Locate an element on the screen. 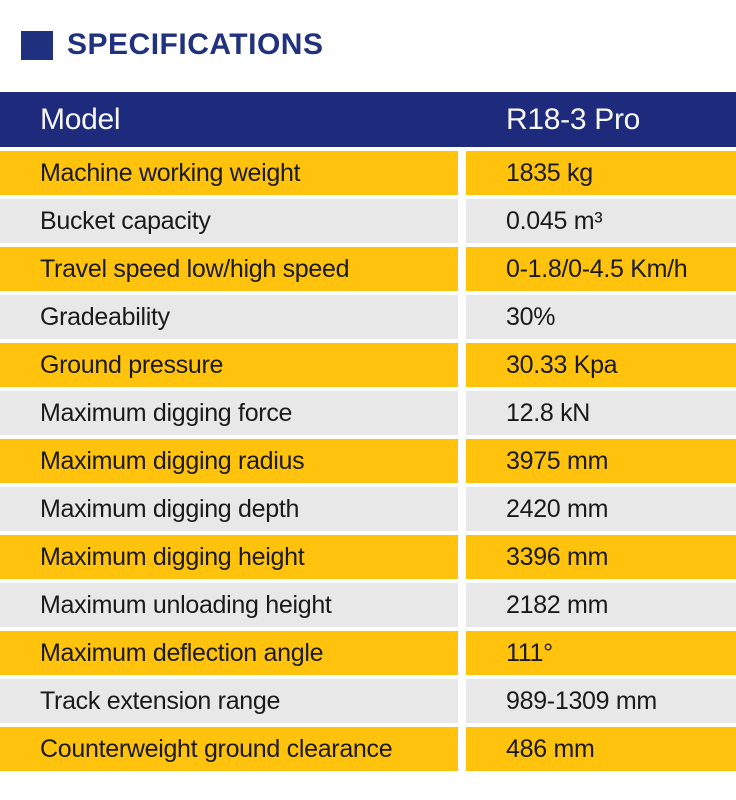 This screenshot has width=736, height=800. spec-value-cell: 486 mm is located at coordinates (601, 749).